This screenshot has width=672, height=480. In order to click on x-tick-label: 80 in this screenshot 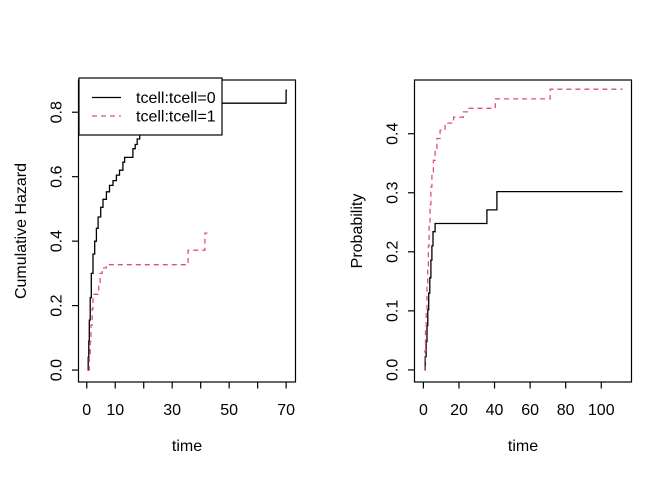, I will do `click(566, 410)`.